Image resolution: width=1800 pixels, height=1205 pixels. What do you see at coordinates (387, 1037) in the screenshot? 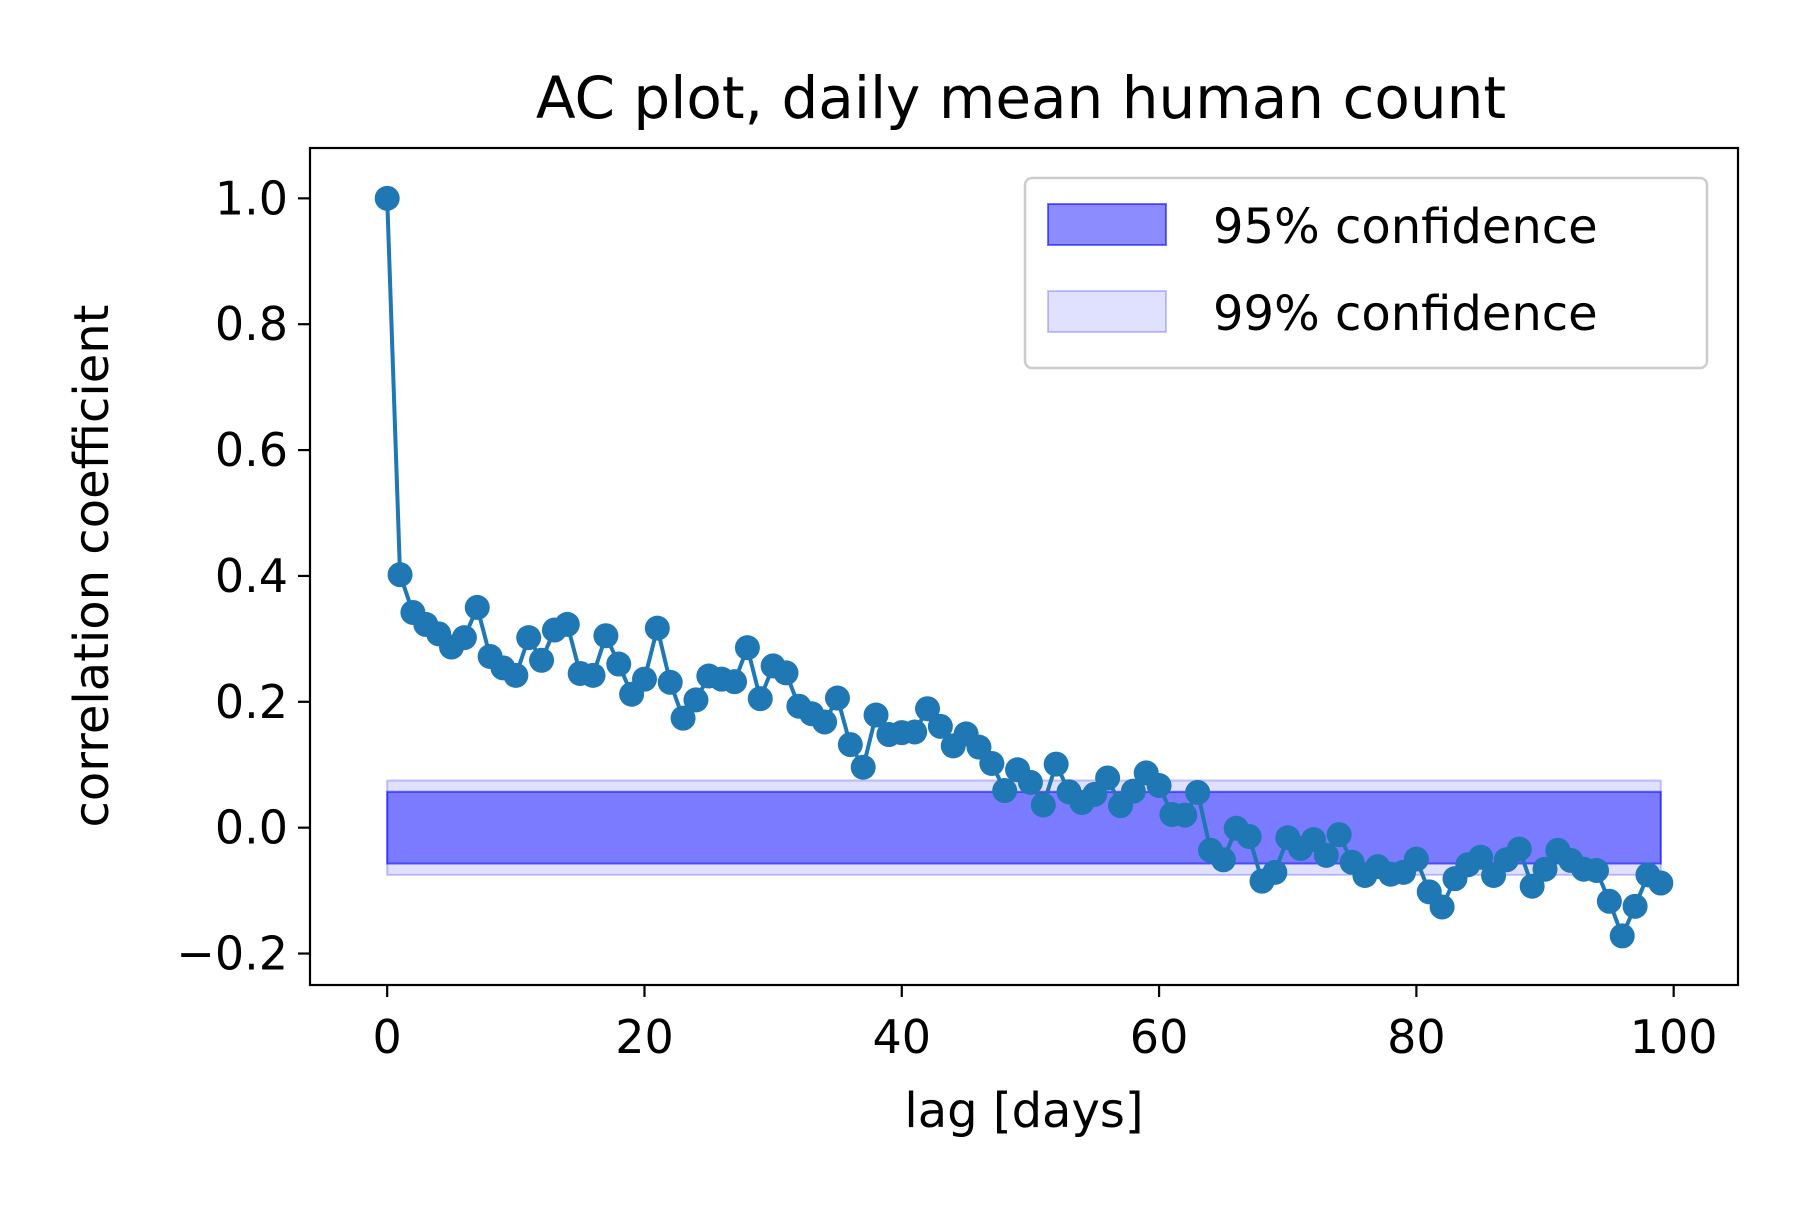
I see `x-tick-label: 0` at bounding box center [387, 1037].